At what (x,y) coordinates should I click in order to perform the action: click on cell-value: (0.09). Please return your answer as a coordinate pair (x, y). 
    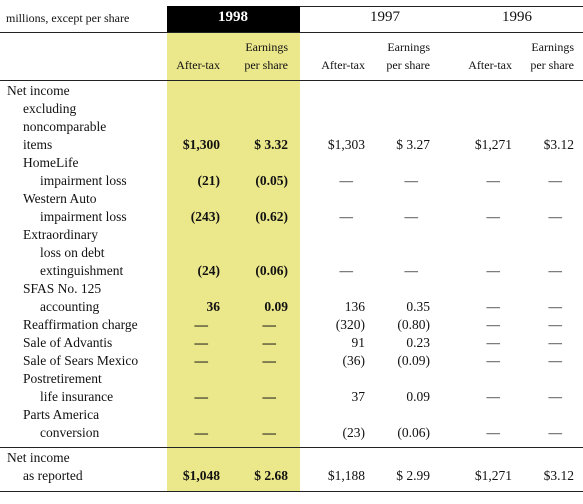
    Looking at the image, I should click on (413, 360).